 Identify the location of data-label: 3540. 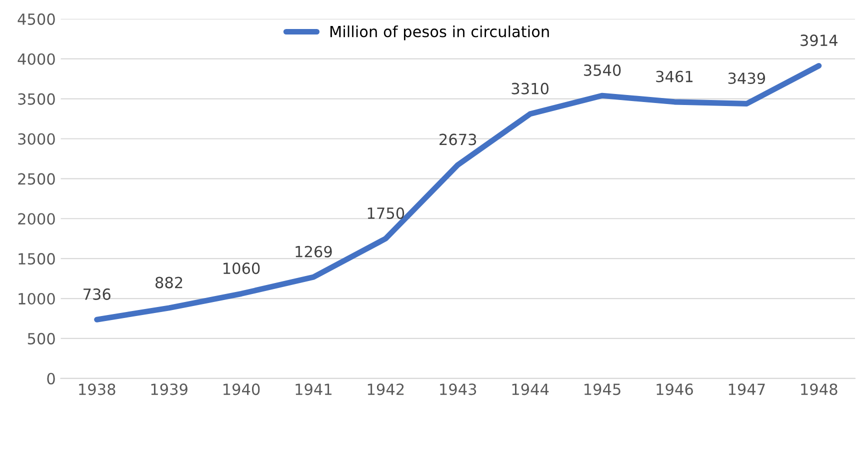
(602, 70).